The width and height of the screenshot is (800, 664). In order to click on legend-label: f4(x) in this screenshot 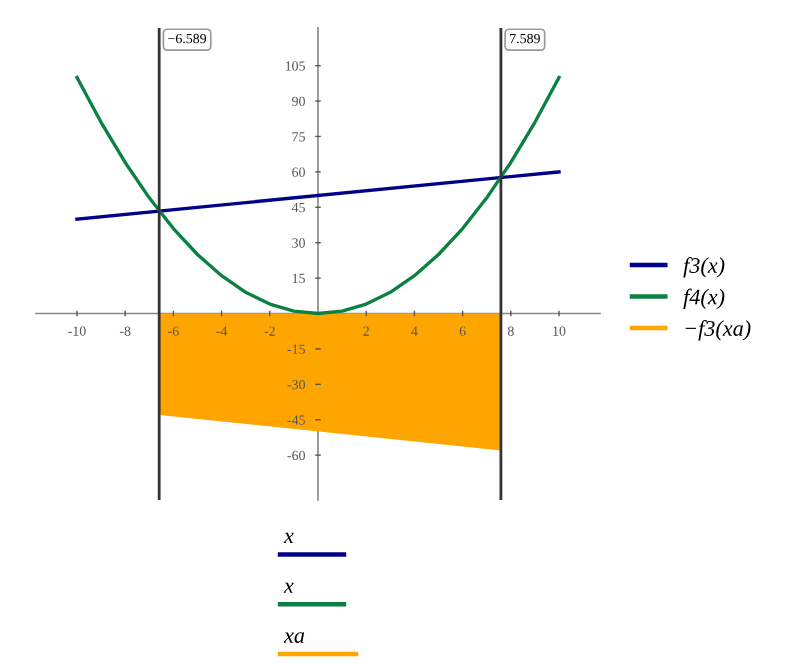, I will do `click(704, 298)`.